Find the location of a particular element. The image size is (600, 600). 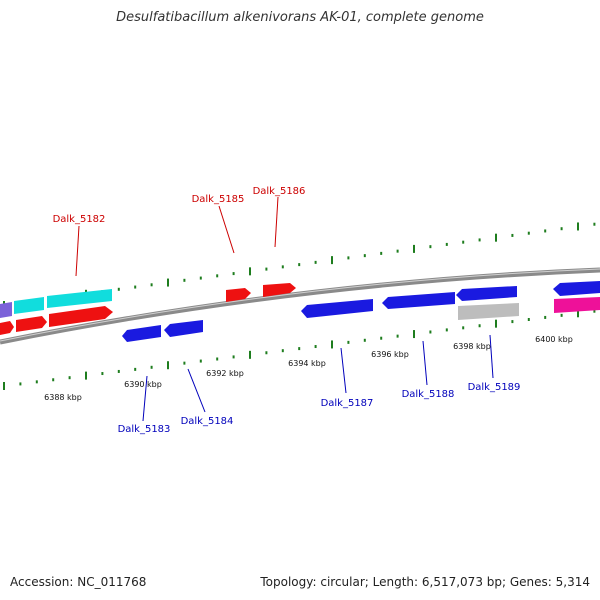

gene-label-Dalk_5188: Dalk_5188 is located at coordinates (428, 370).